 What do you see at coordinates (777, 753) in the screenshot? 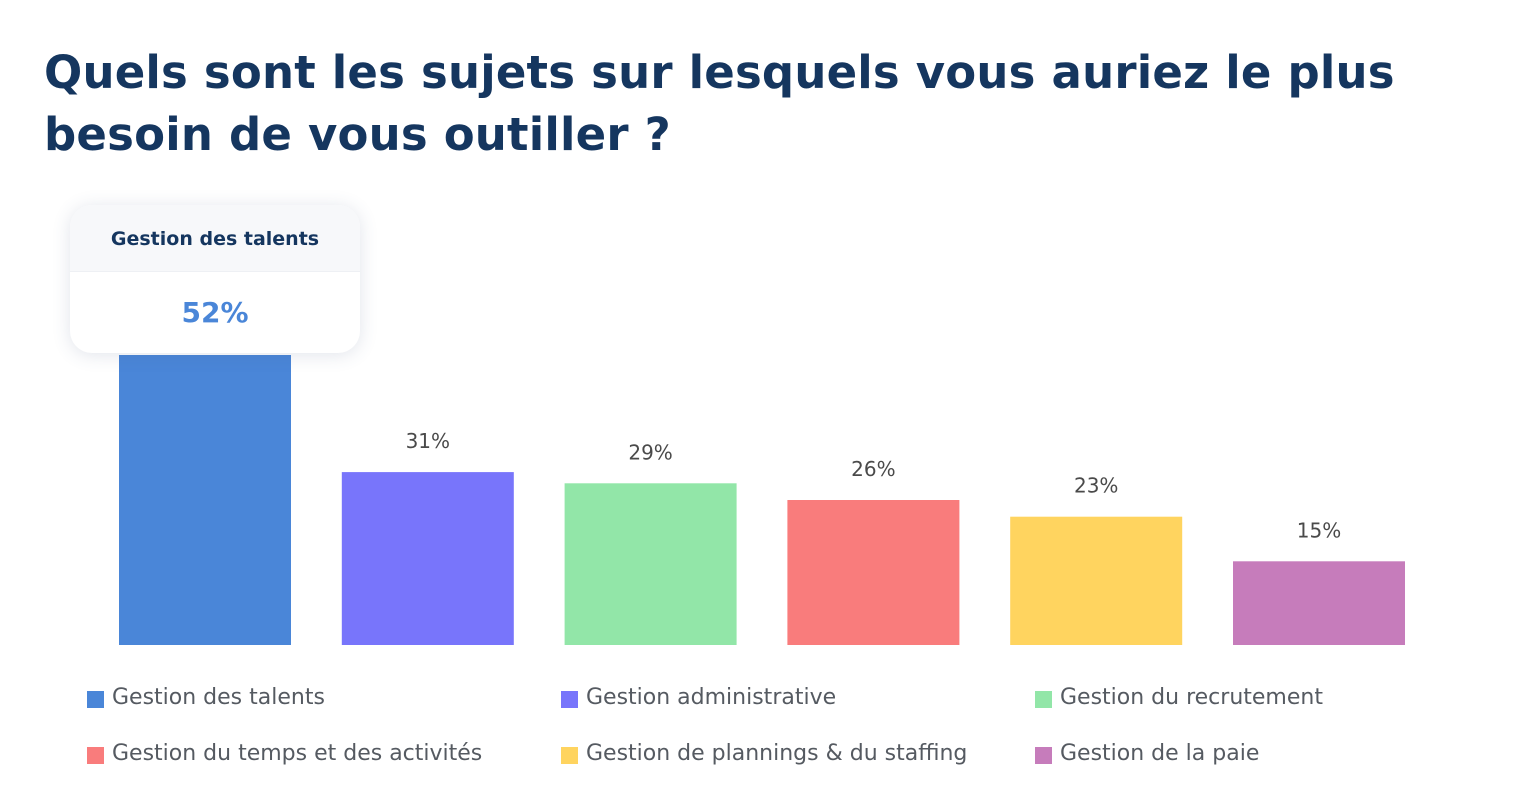
I see `legend-label: Gestion de plannings & du staffing` at bounding box center [777, 753].